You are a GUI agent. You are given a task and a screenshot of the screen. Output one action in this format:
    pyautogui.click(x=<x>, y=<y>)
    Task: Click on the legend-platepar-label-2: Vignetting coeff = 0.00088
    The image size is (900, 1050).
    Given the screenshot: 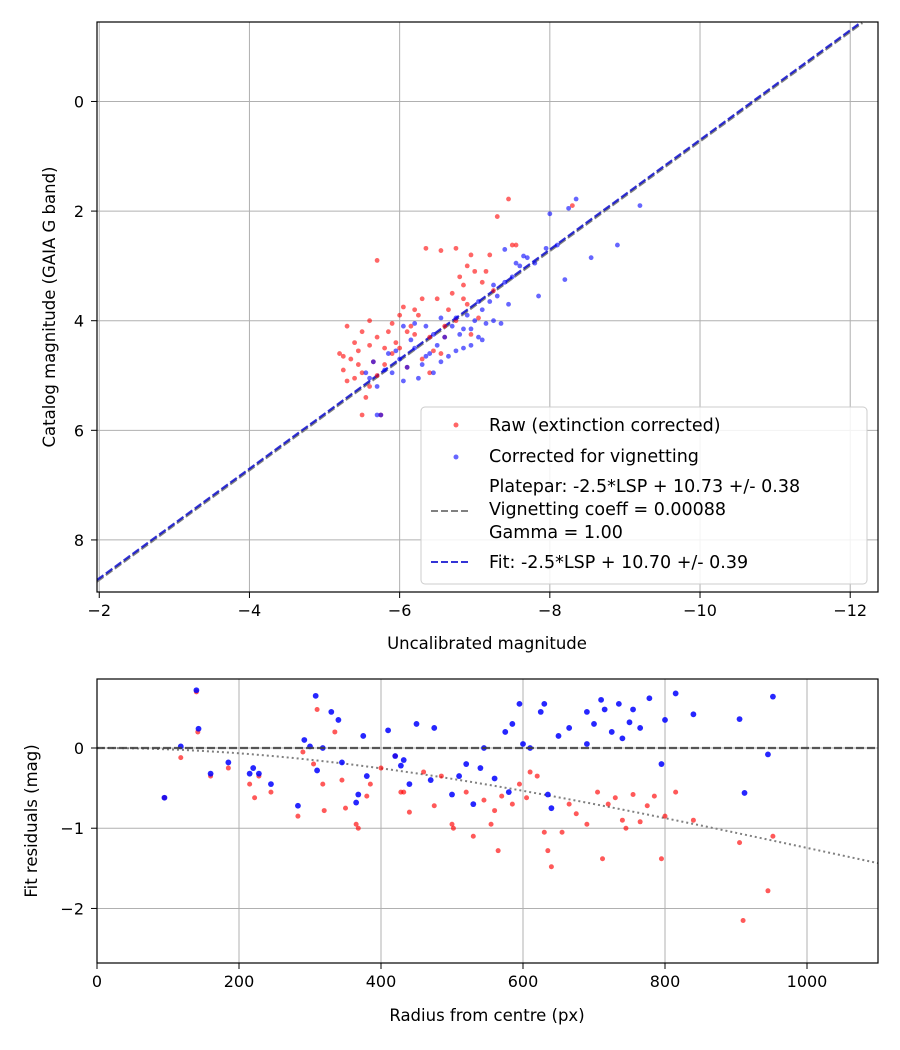 What is the action you would take?
    pyautogui.click(x=607, y=510)
    